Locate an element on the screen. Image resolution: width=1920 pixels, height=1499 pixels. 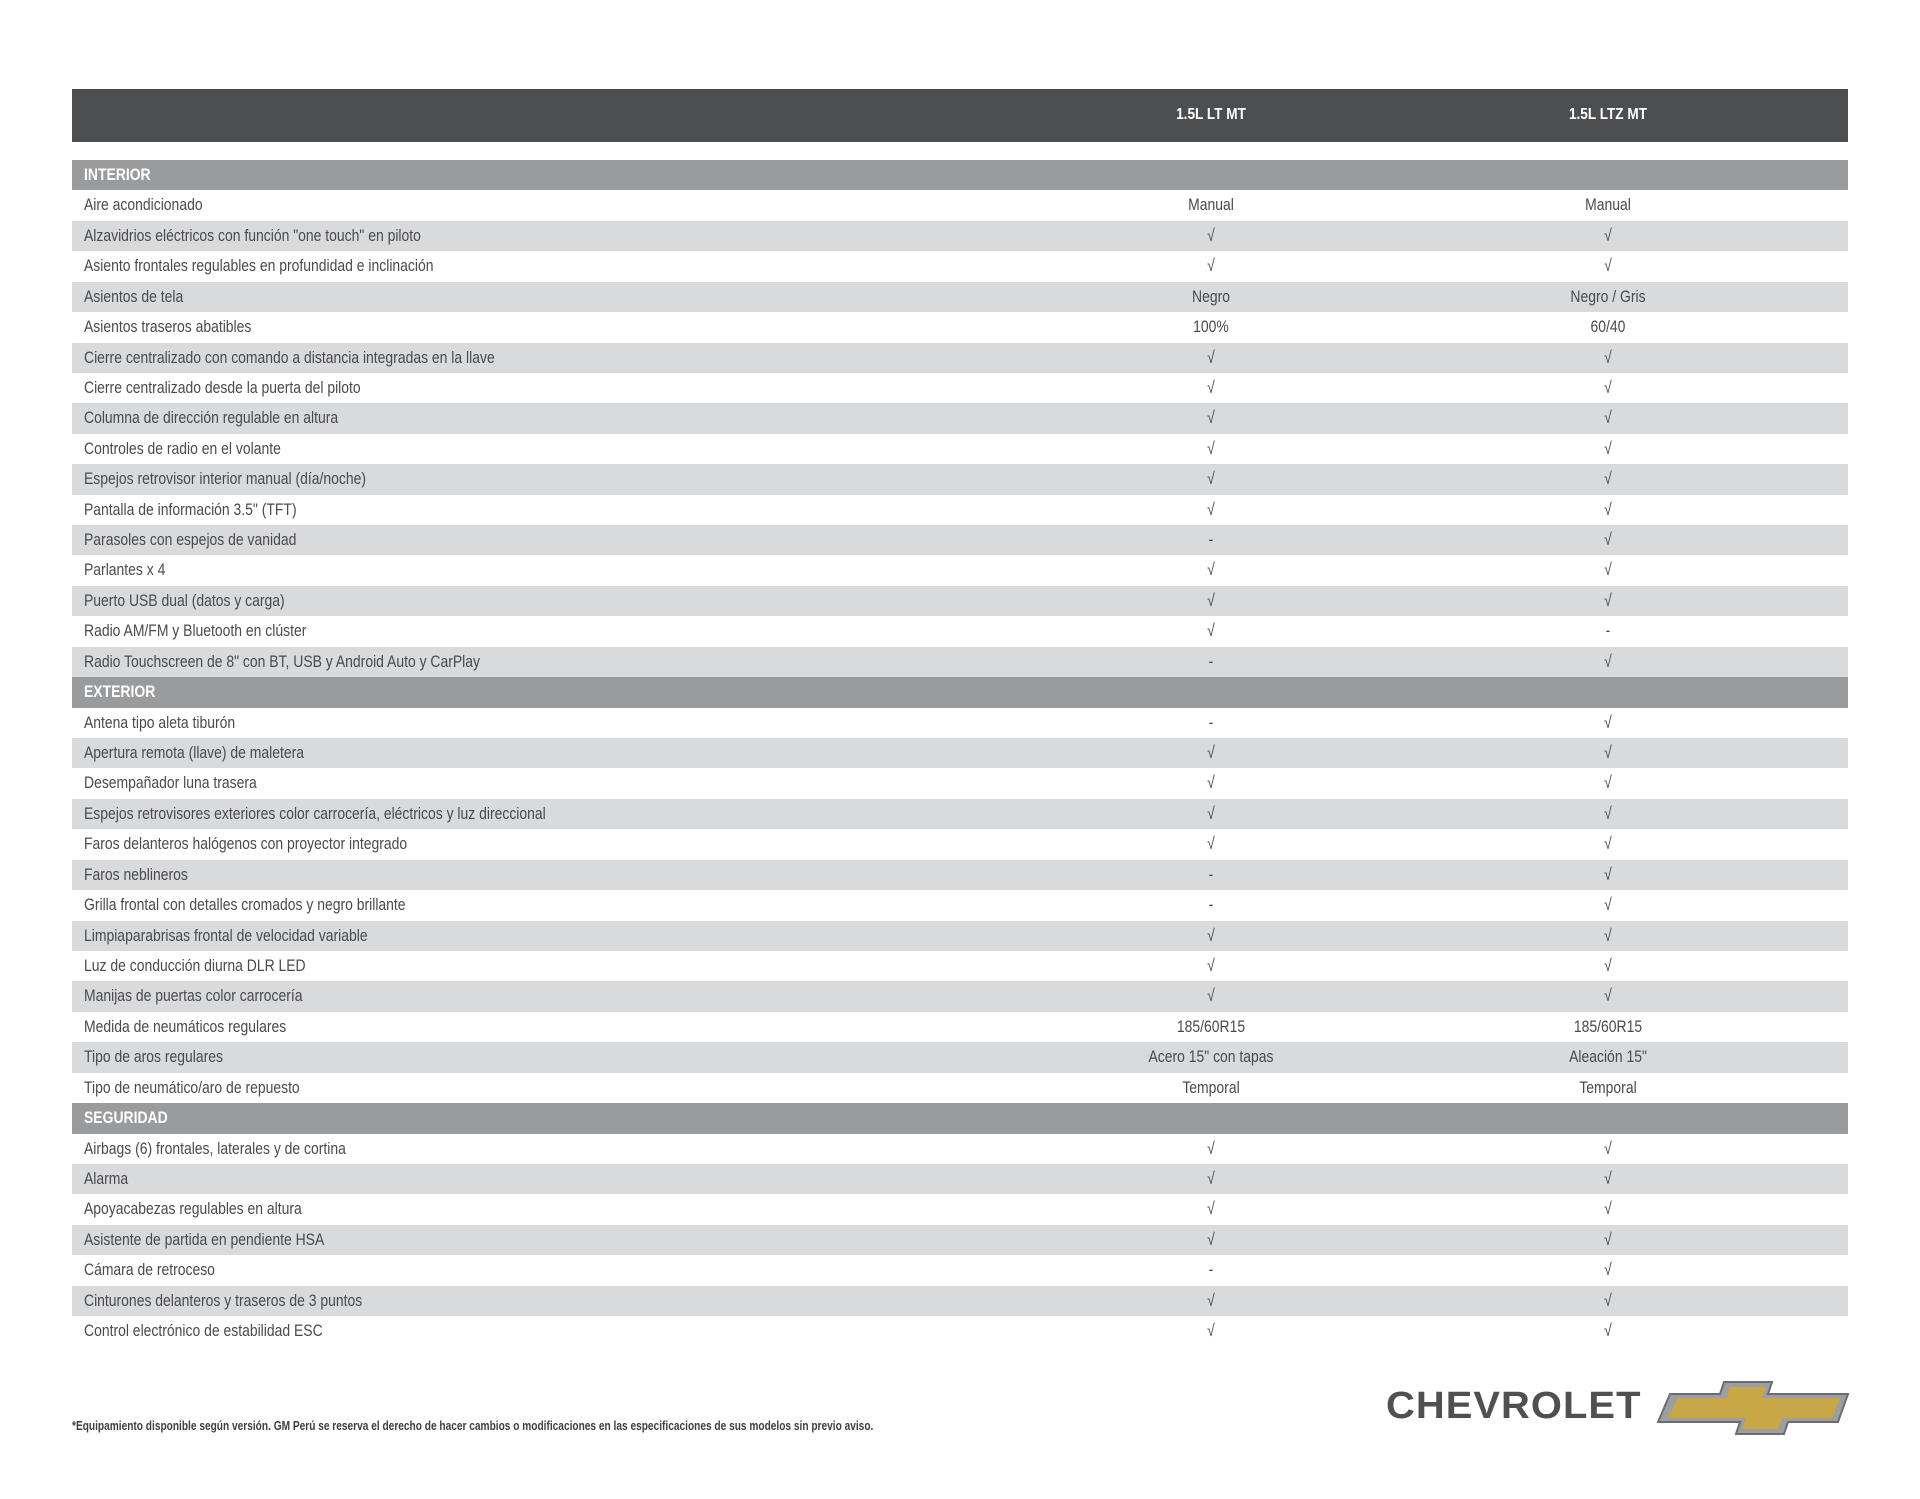
table-row: Asientos de tela Negro Negro / Gris is located at coordinates (960, 297).